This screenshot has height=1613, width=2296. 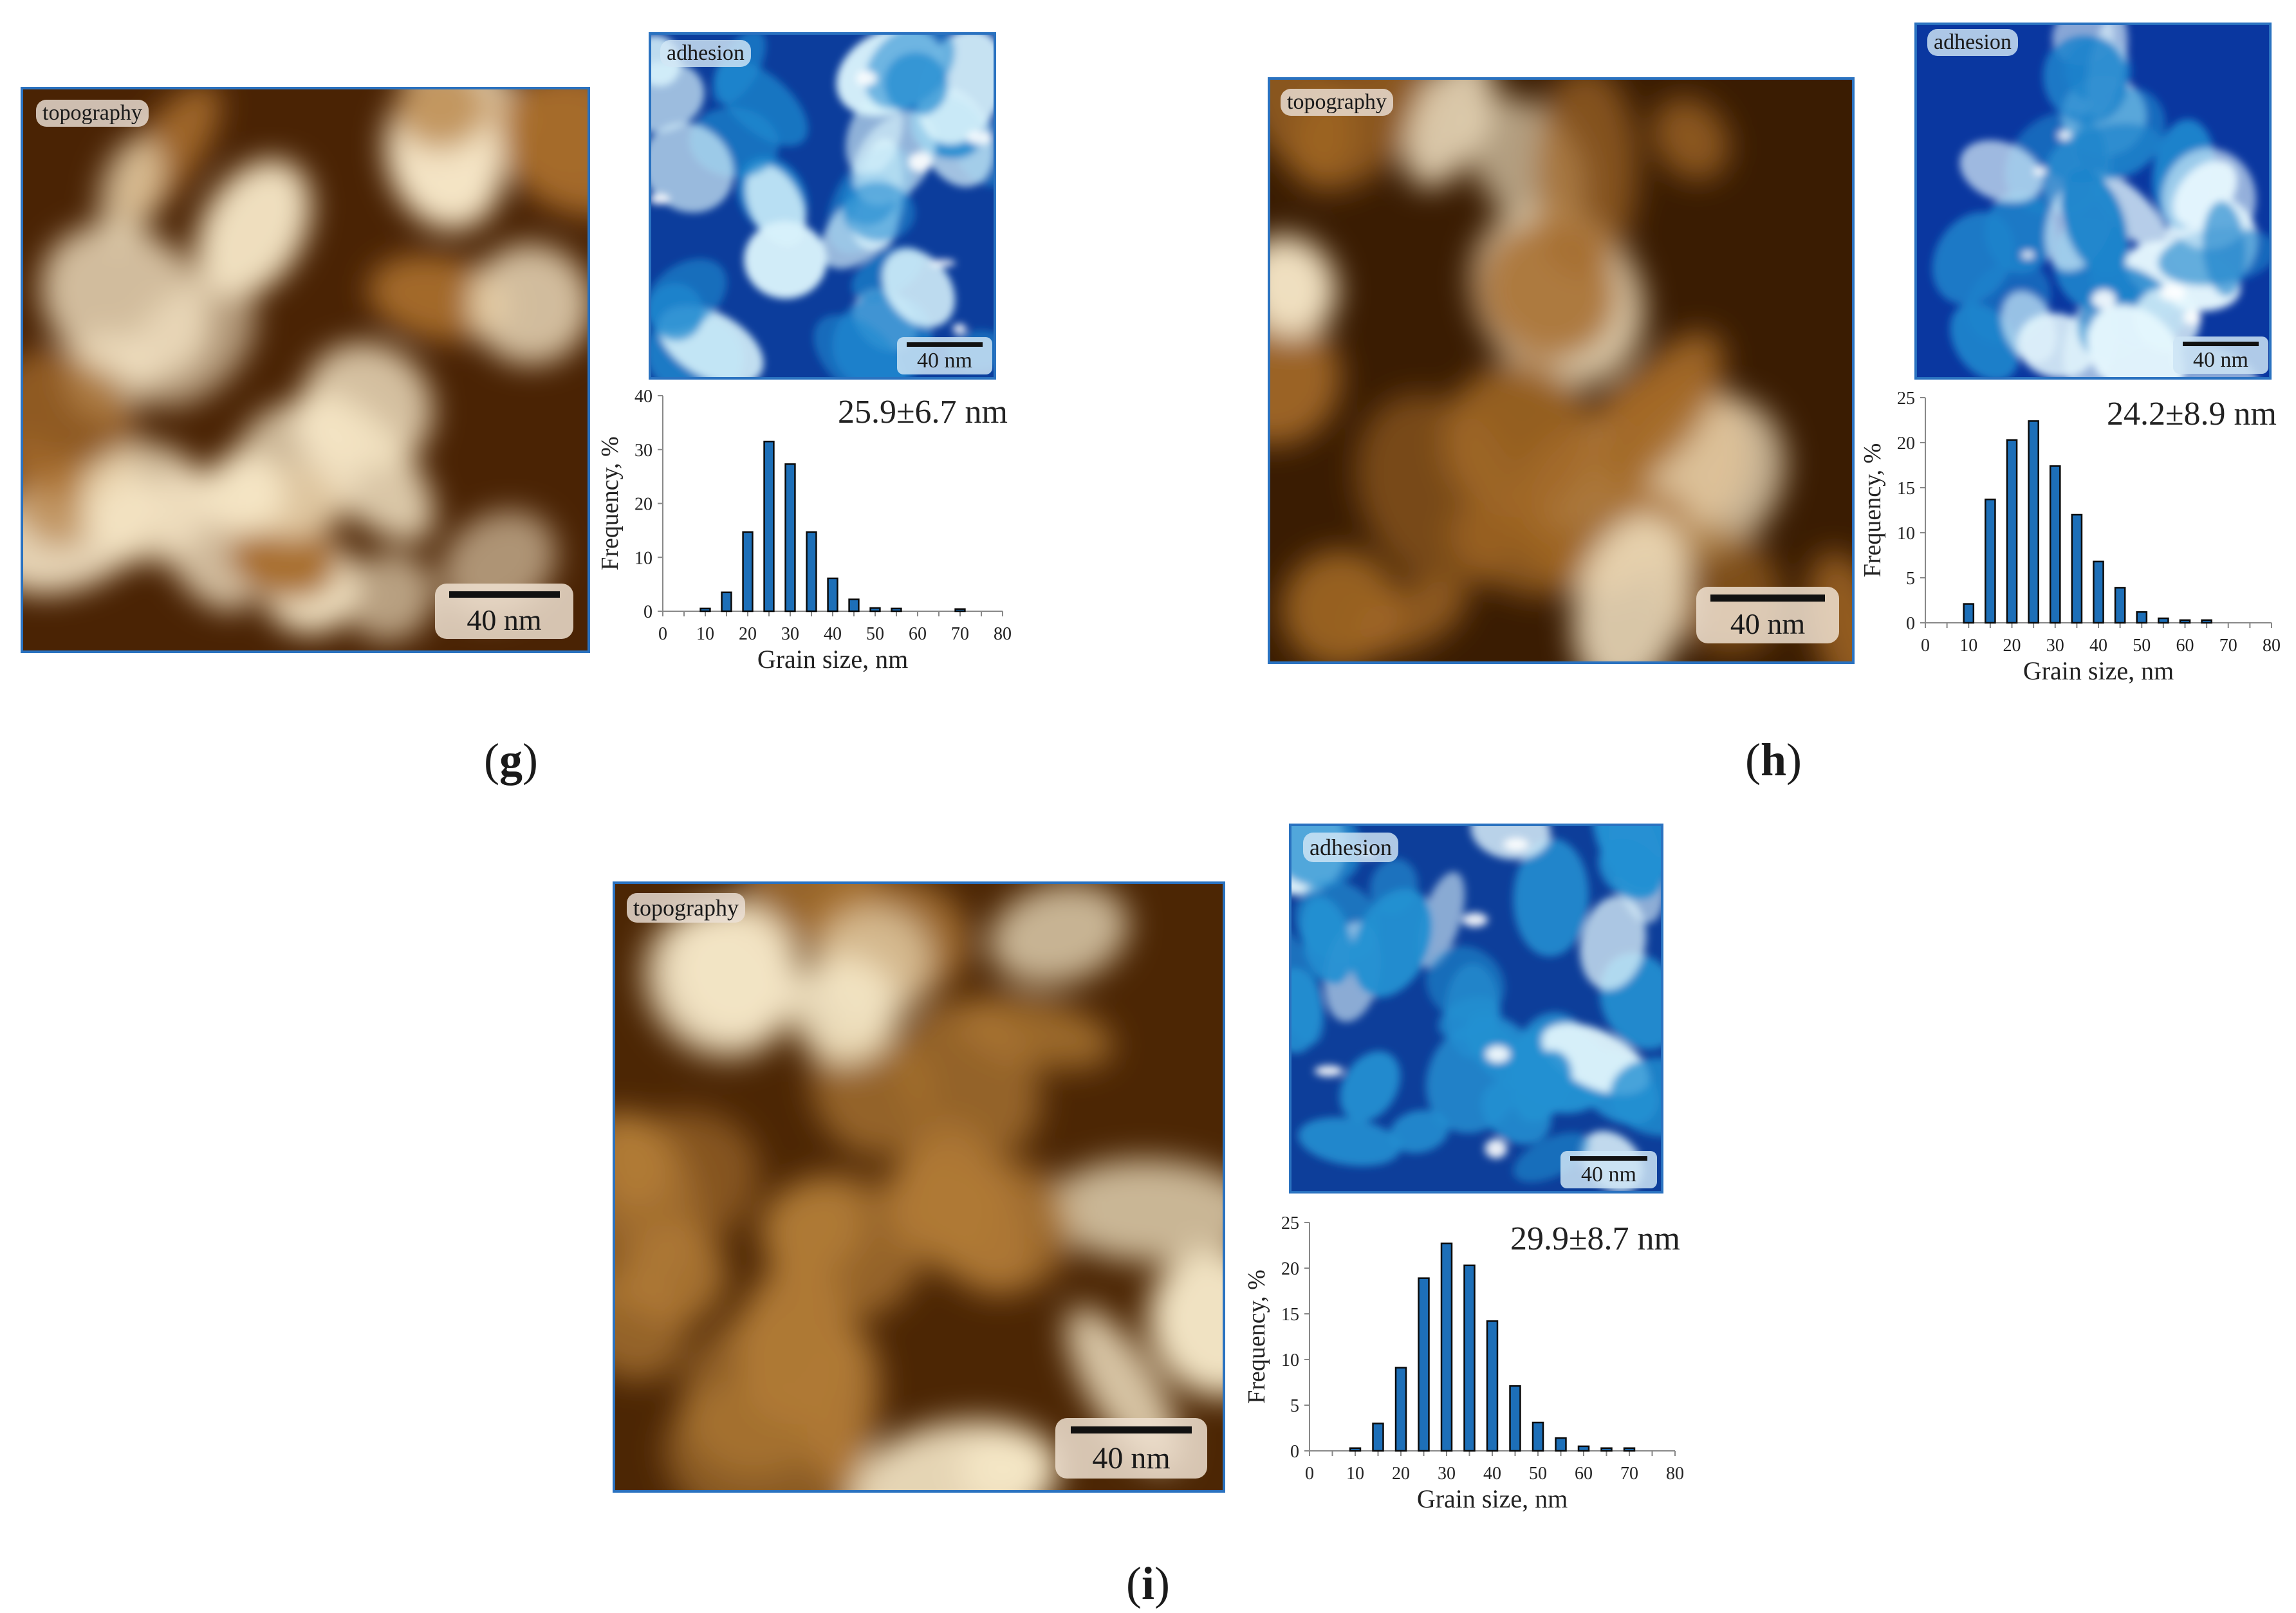 I want to click on scale-bar-label-i: 40 nm, so click(x=1131, y=1459).